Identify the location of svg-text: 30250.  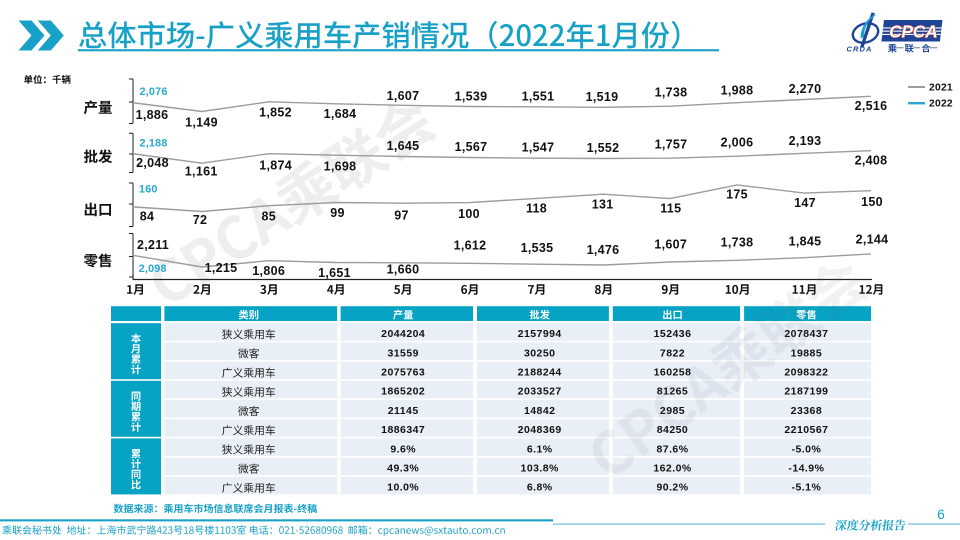
(539, 353).